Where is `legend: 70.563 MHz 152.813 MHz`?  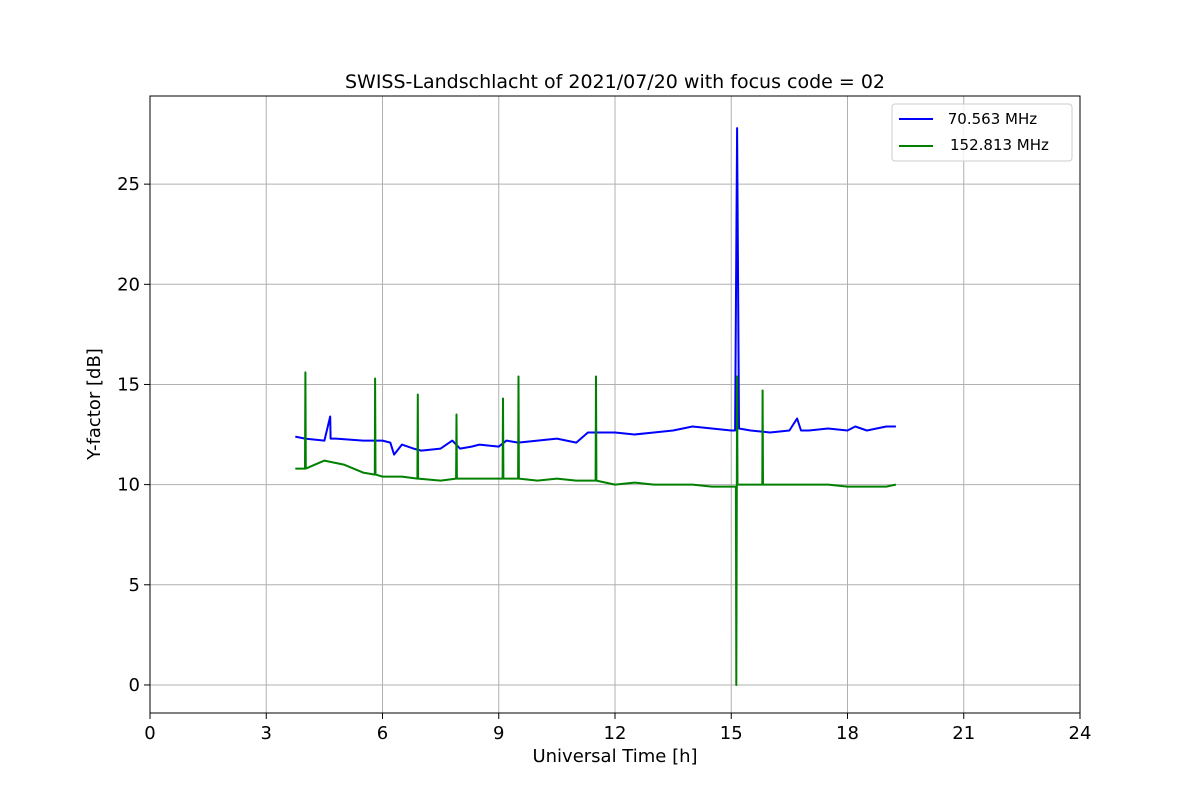 legend: 70.563 MHz 152.813 MHz is located at coordinates (982, 132).